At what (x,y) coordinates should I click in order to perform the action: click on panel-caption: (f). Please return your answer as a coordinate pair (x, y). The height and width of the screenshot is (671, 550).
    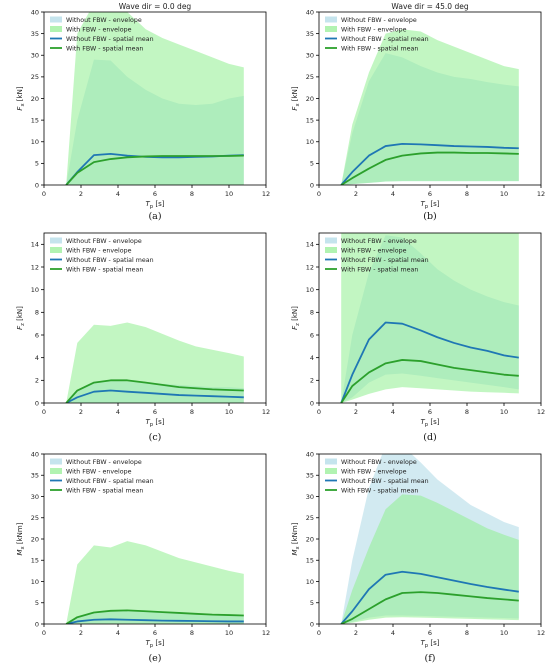
    Looking at the image, I should click on (430, 658).